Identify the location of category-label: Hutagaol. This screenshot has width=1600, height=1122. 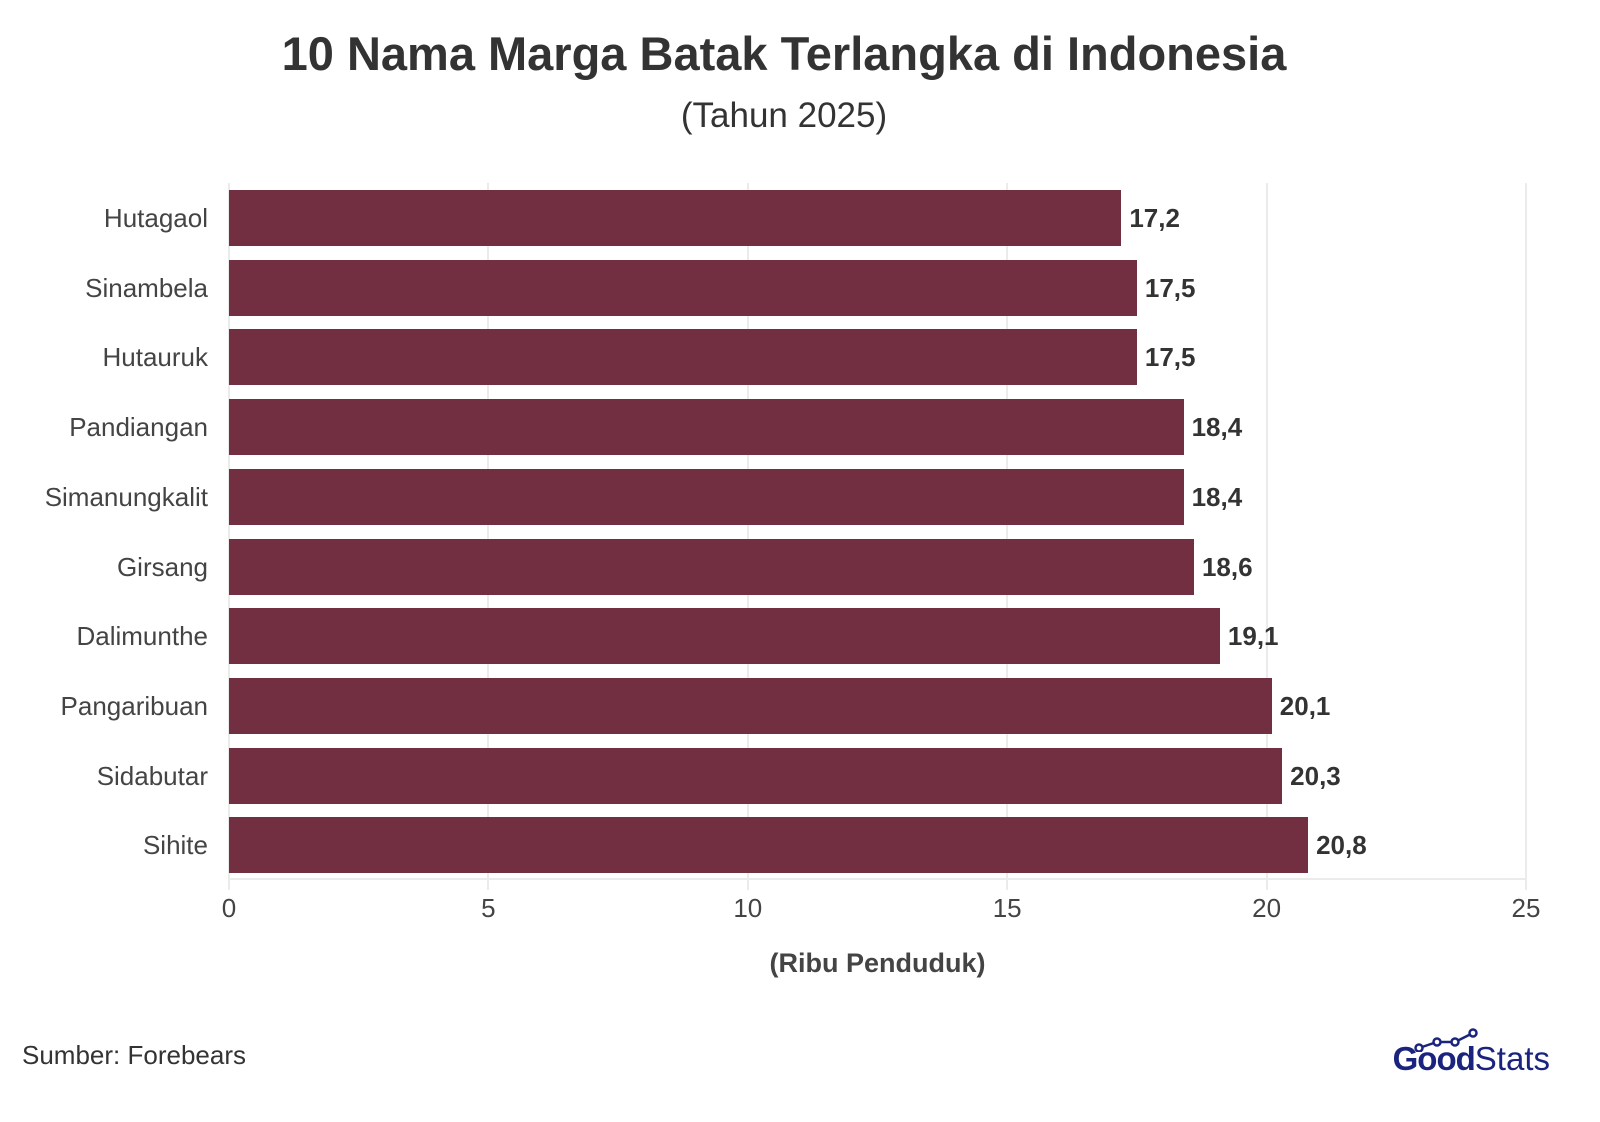
(155, 218).